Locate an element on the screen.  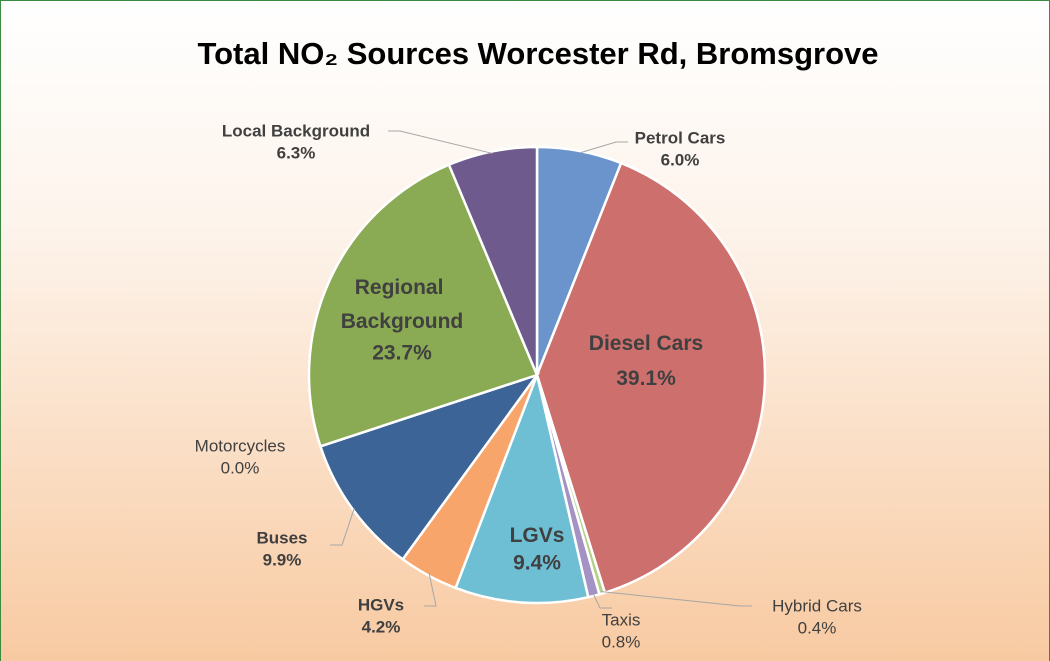
value-label: 0.8% is located at coordinates (621, 641).